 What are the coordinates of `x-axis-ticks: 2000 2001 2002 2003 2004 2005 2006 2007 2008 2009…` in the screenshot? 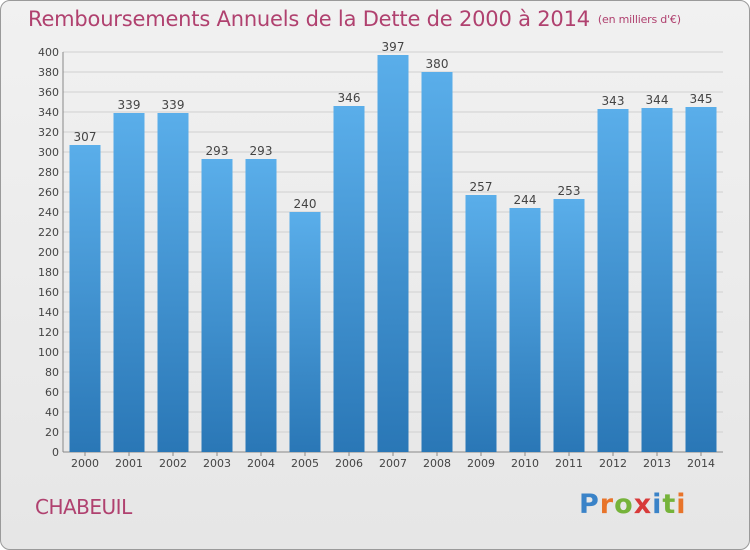 It's located at (393, 461).